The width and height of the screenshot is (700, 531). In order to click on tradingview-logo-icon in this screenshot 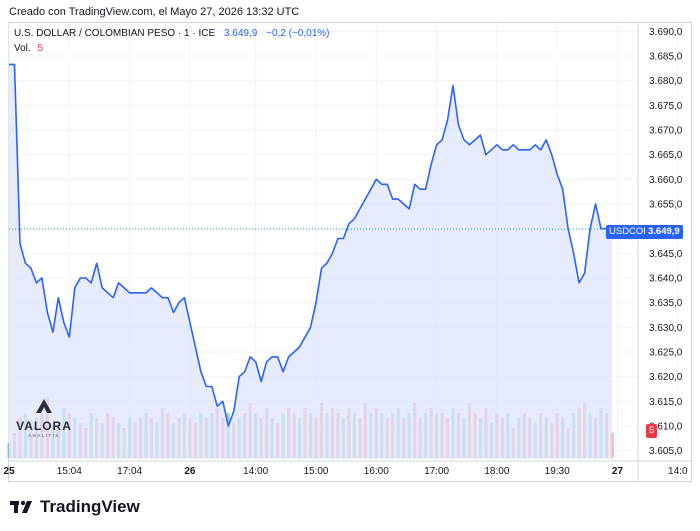, I will do `click(21, 506)`.